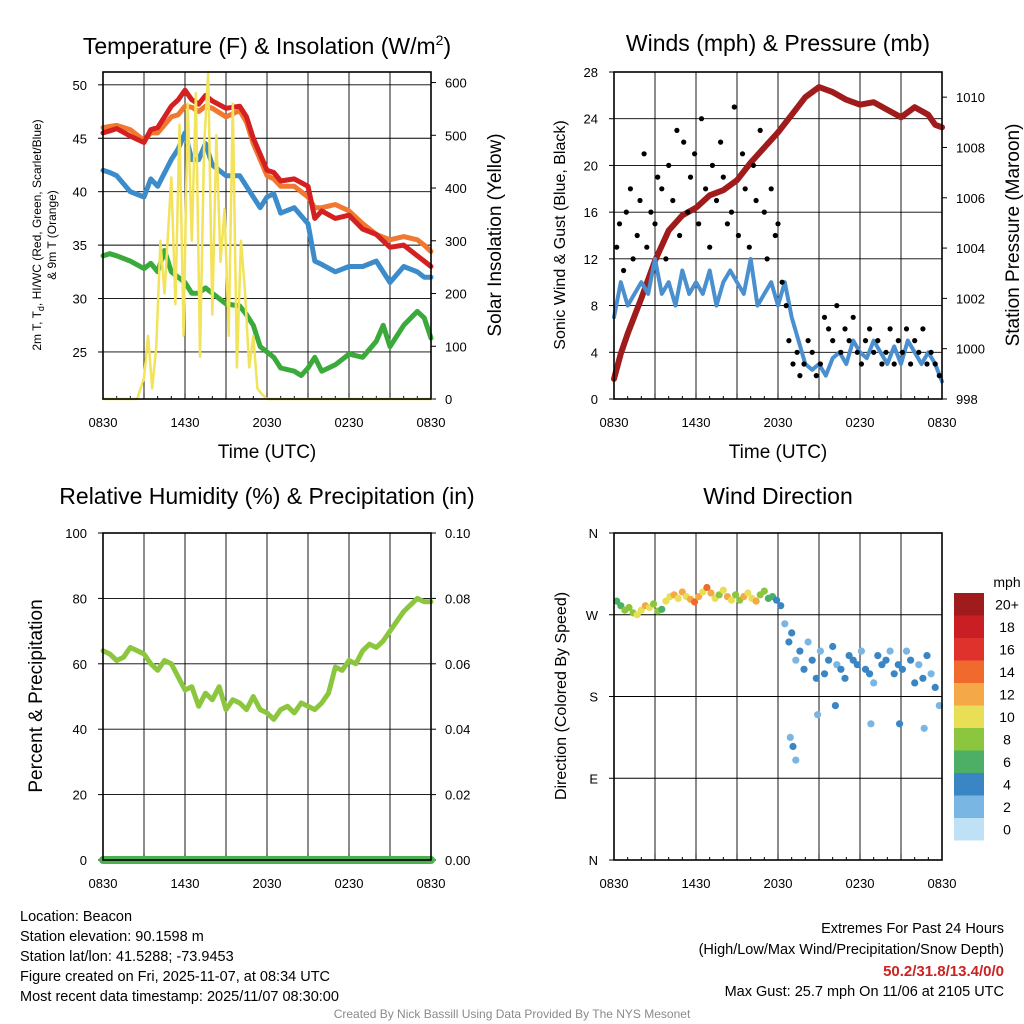 This screenshot has width=1024, height=1024. I want to click on x-axis-label: Time (UTC), so click(778, 452).